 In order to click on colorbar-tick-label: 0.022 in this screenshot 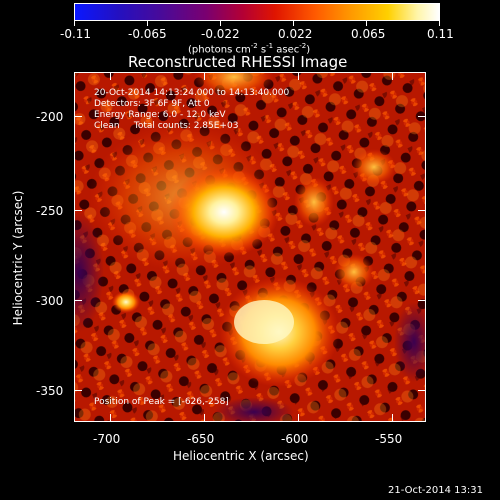, I will do `click(295, 34)`.